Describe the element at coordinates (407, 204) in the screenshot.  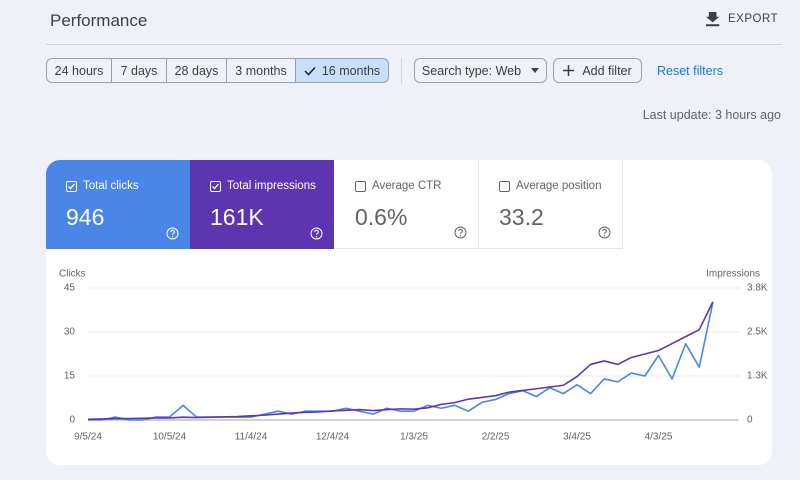
I see `metric-tile: Average CTR0.6%` at that location.